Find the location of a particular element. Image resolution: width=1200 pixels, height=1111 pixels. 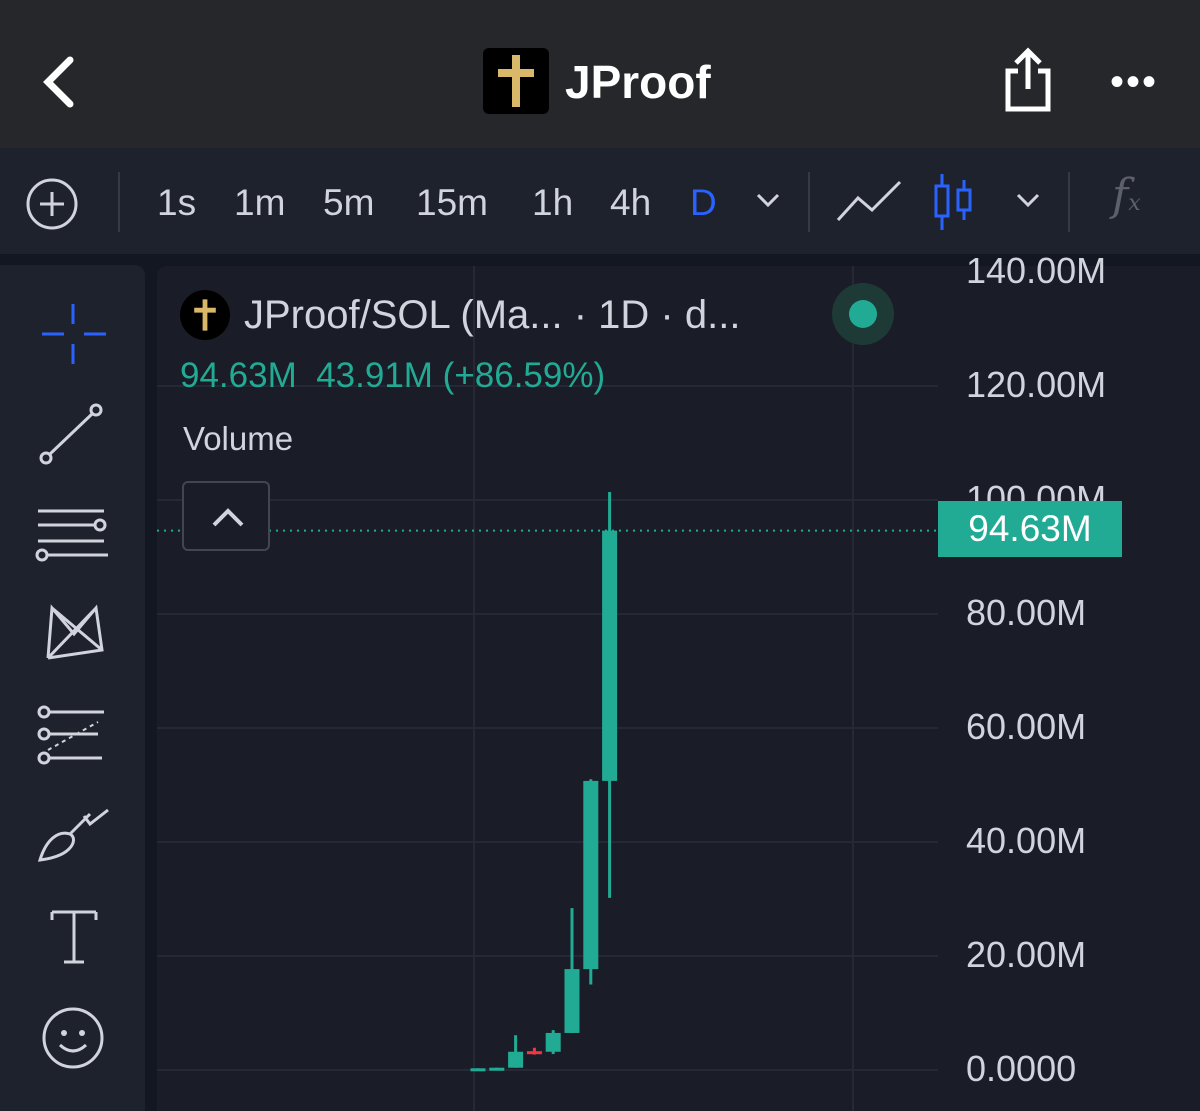

token-logo-small is located at coordinates (205, 315).